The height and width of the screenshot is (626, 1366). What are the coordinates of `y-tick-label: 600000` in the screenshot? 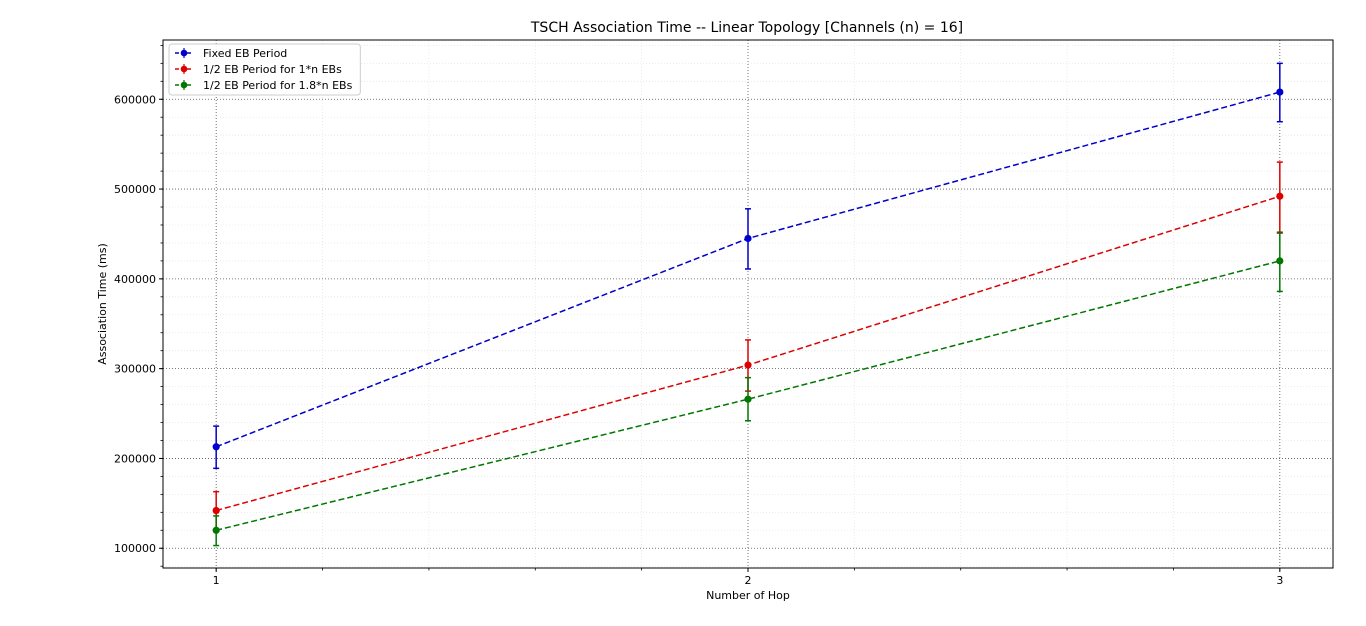 It's located at (135, 99).